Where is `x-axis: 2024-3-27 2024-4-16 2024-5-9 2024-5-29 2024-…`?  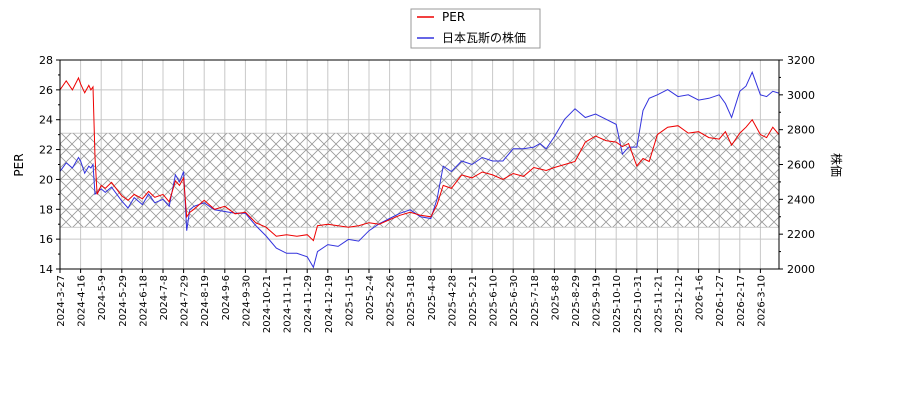
x-axis: 2024-3-27 2024-4-16 2024-5-9 2024-5-29 2024-… is located at coordinates (411, 301).